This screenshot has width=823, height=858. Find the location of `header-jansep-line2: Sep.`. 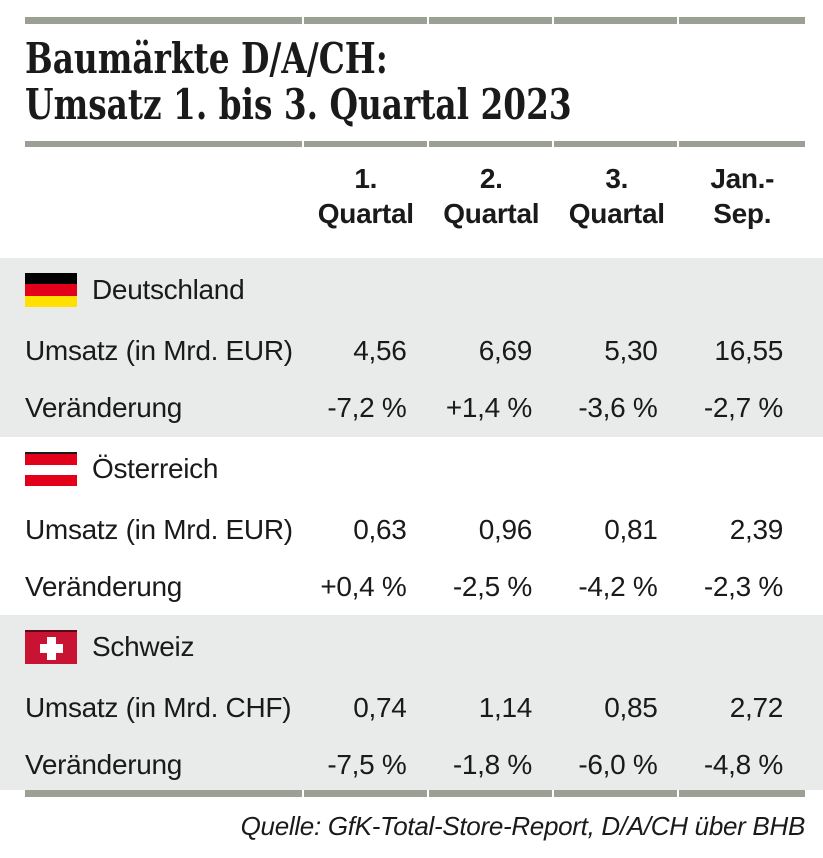

header-jansep-line2: Sep. is located at coordinates (742, 213).